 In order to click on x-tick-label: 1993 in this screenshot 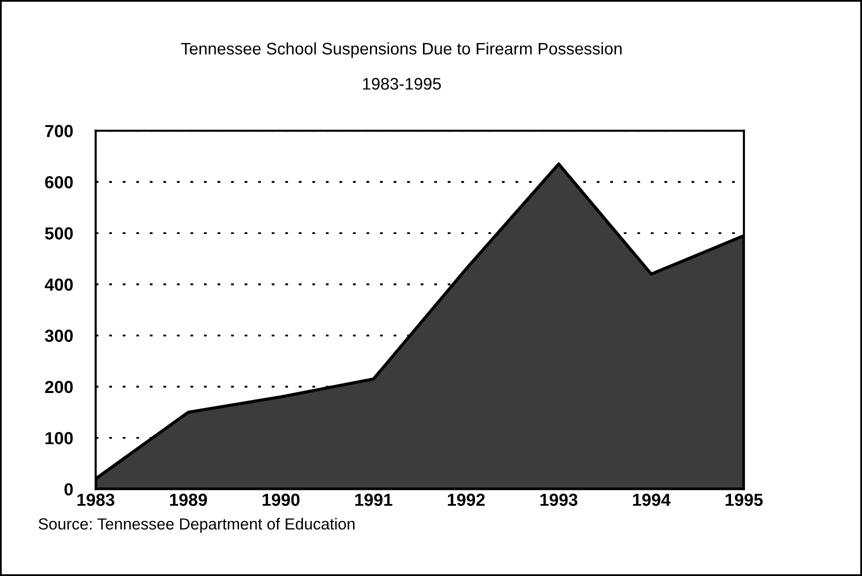, I will do `click(559, 500)`.